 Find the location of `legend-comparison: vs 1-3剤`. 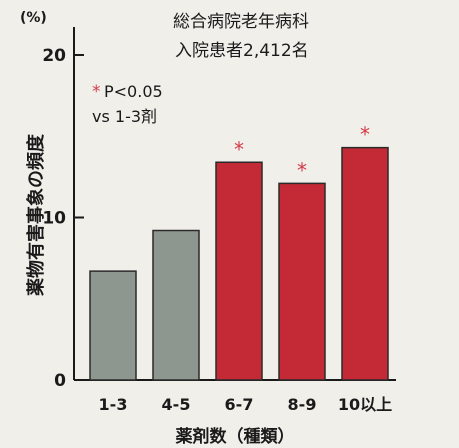

legend-comparison: vs 1-3剤 is located at coordinates (124, 116).